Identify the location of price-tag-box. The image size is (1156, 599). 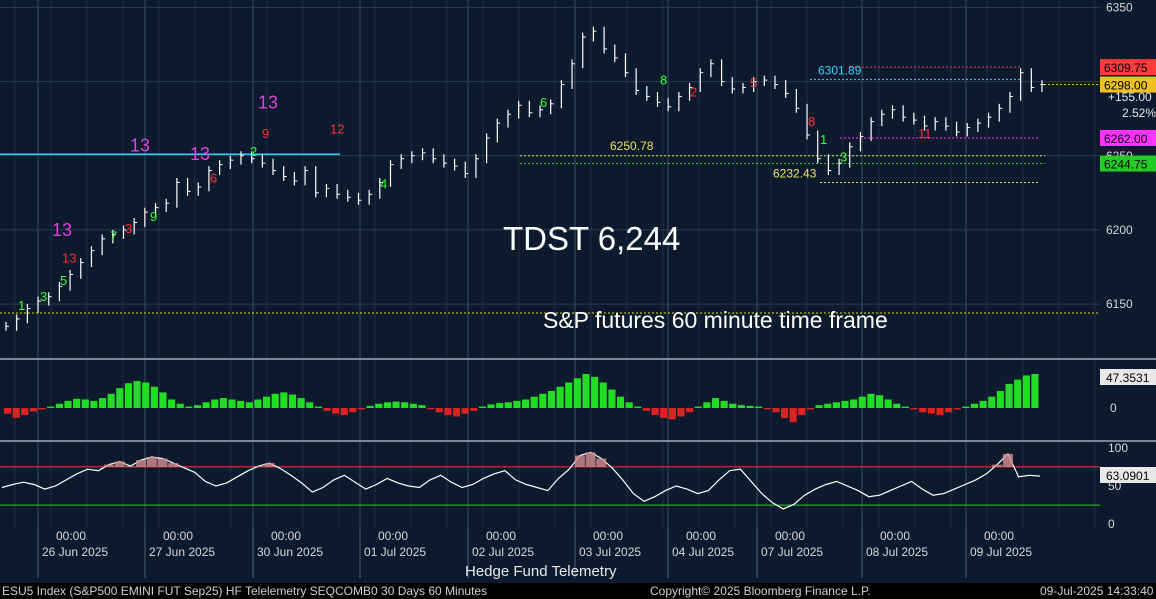
(1128, 67).